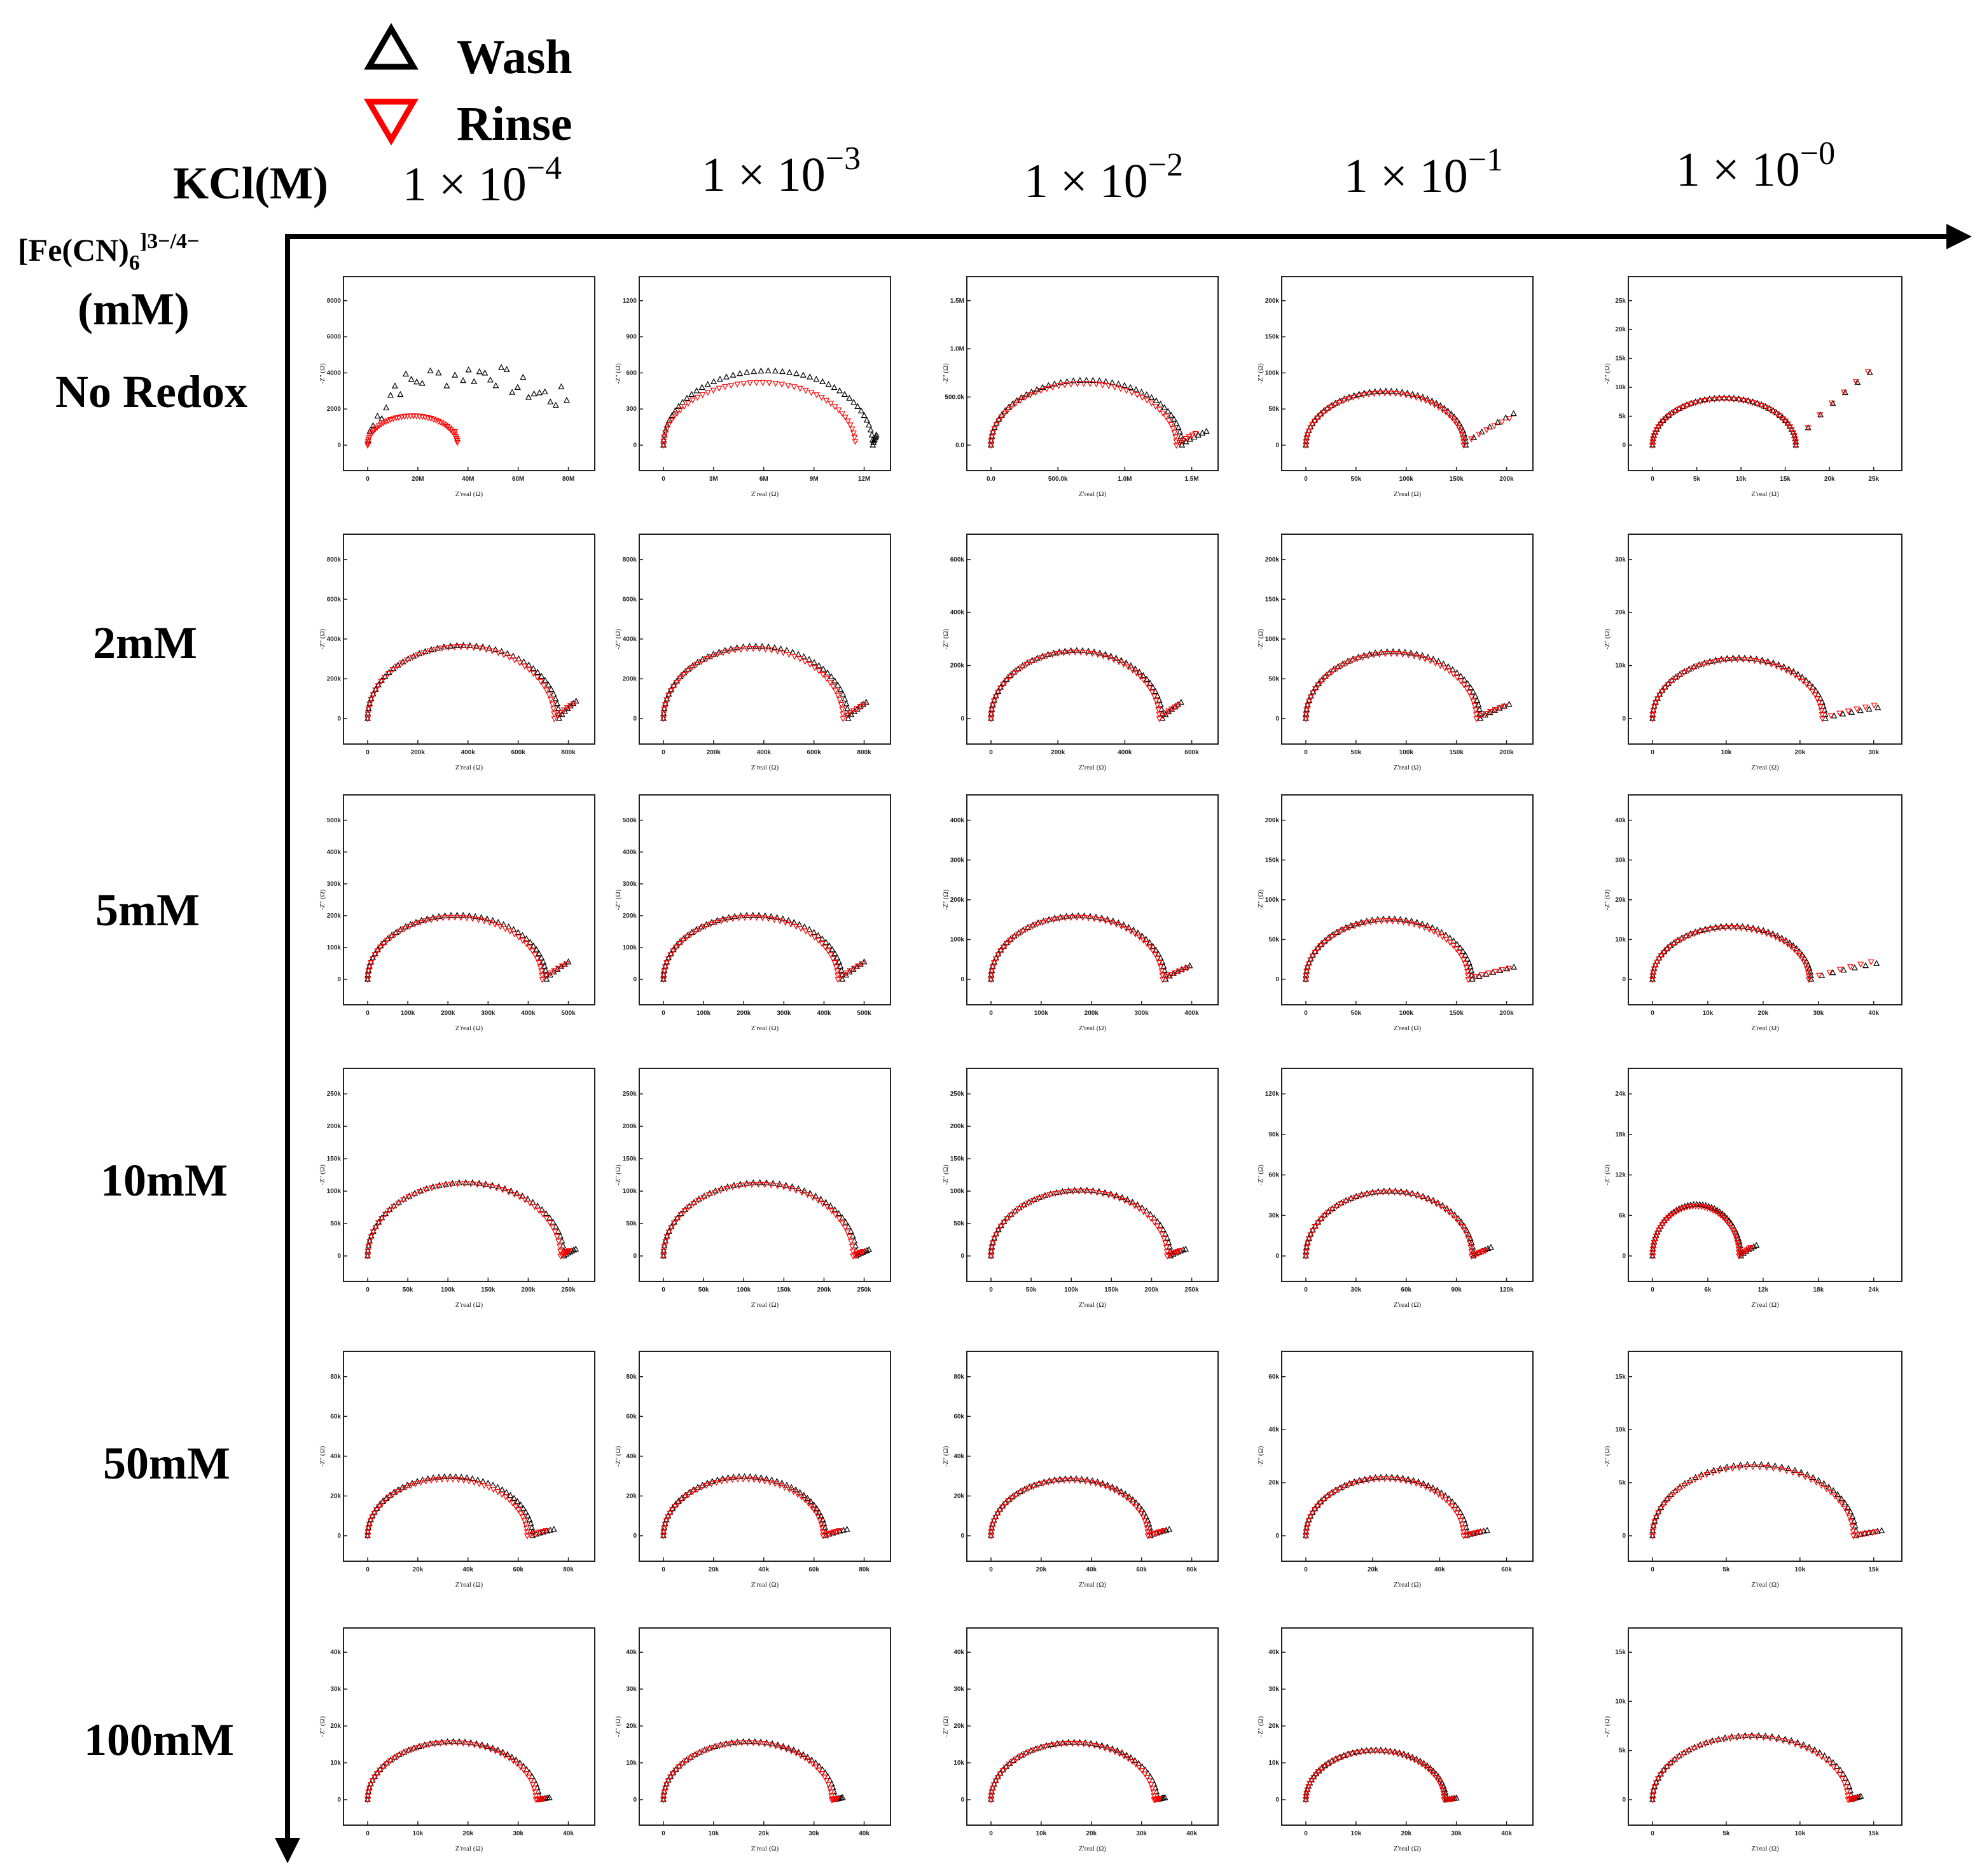  Describe the element at coordinates (1191, 479) in the screenshot. I see `x-tick-label: 1.5M` at that location.